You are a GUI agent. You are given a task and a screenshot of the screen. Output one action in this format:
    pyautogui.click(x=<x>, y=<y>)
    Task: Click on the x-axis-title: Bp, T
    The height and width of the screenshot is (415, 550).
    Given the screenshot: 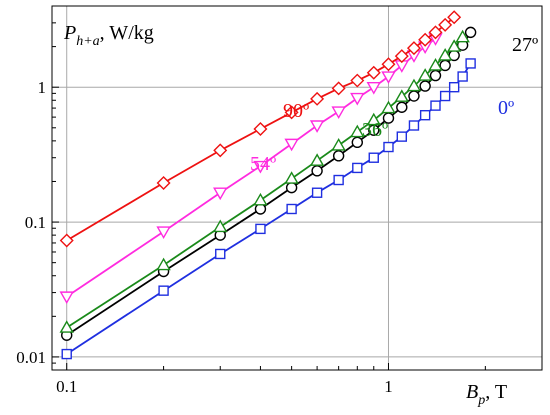 What is the action you would take?
    pyautogui.click(x=486, y=394)
    